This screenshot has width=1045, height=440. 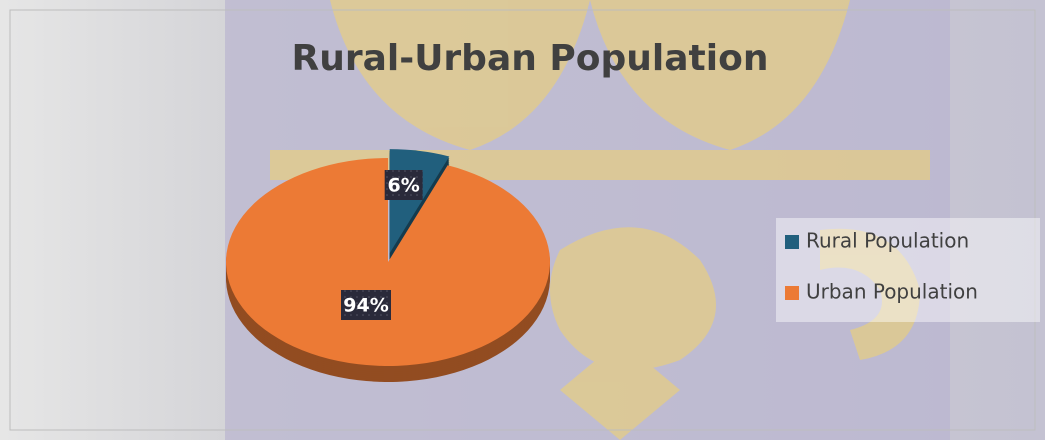 I want to click on legend-label: Urban Population, so click(x=892, y=292).